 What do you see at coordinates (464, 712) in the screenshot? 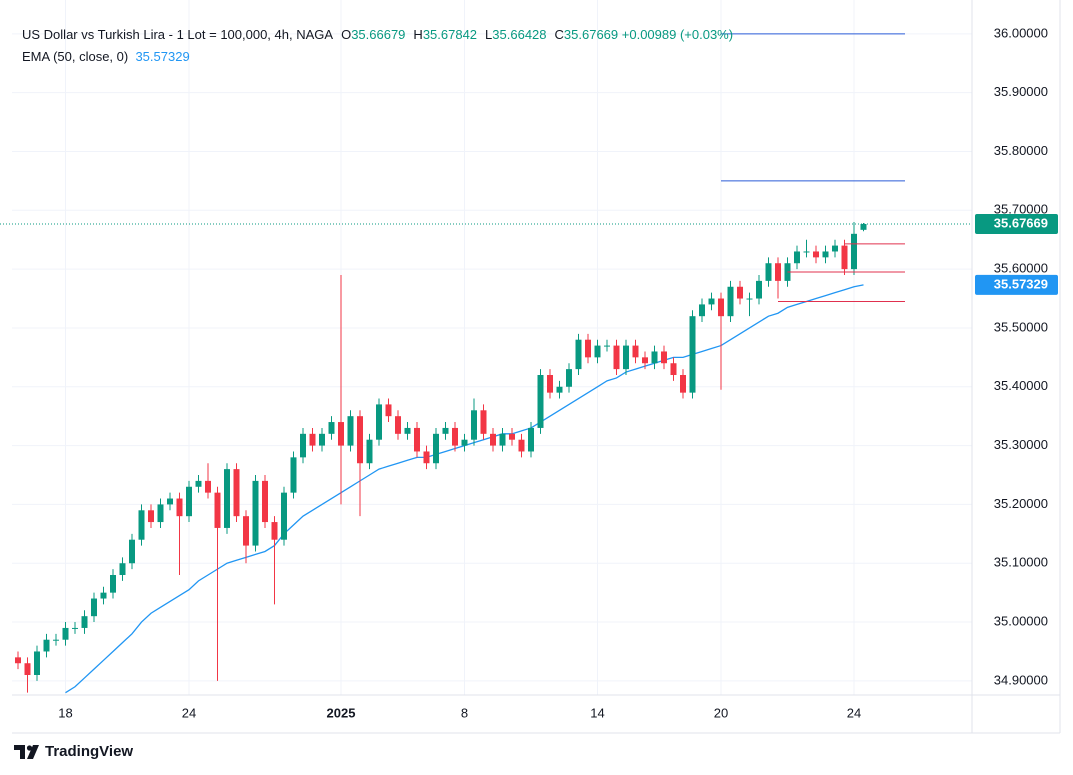
I see `x-tick-label: 8` at bounding box center [464, 712].